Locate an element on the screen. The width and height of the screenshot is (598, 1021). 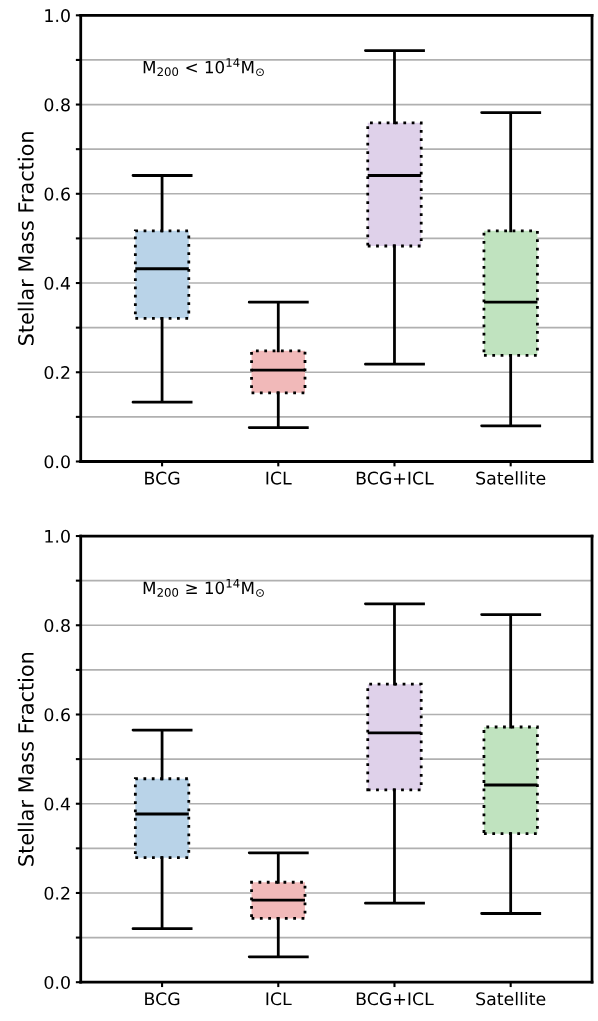
annotation: M$_{200}$ ≥ 10$^{14}$M$_{⊙}$ is located at coordinates (203, 588).